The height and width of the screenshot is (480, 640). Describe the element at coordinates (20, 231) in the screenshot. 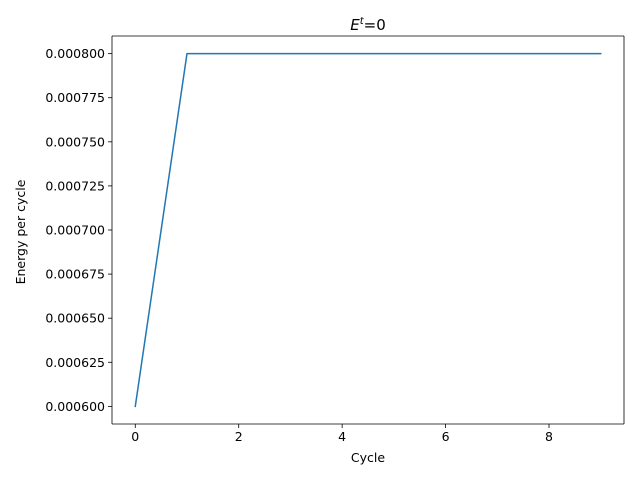

I see `y-axis-label: Energy per cycle` at that location.